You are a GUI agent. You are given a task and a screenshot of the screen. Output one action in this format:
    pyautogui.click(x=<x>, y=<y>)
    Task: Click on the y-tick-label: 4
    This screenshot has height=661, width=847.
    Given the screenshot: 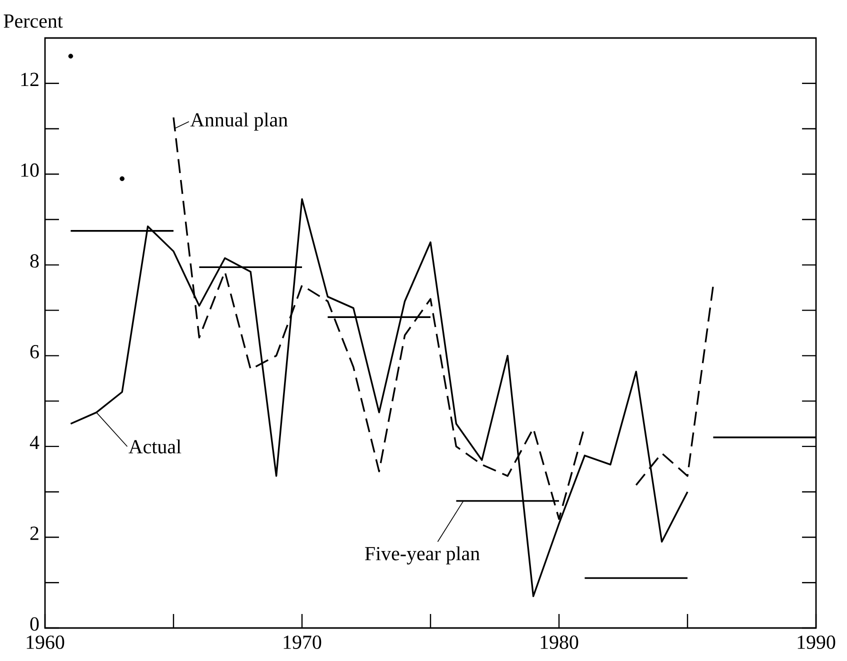 What is the action you would take?
    pyautogui.click(x=35, y=443)
    